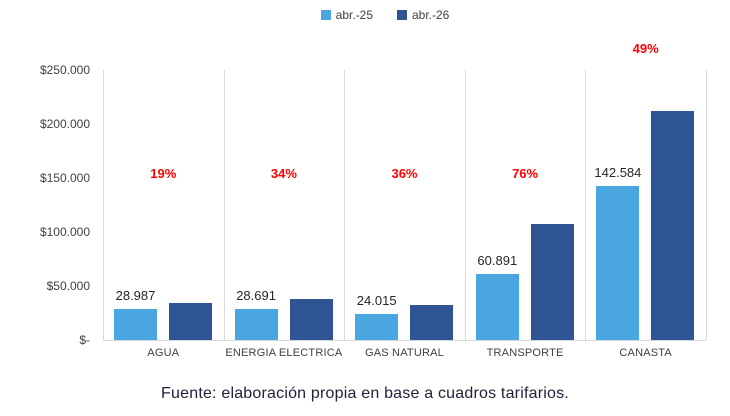 This screenshot has width=730, height=416. I want to click on bar-abr-26-energia-electrica, so click(311, 319).